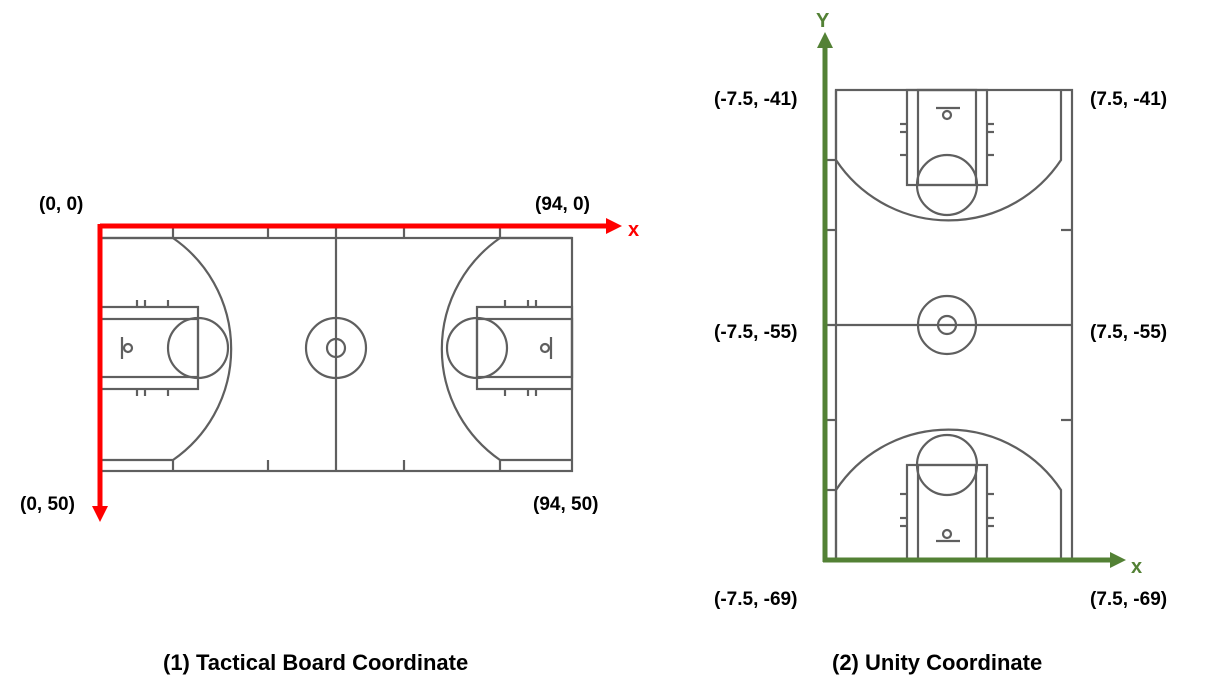 The height and width of the screenshot is (697, 1214). What do you see at coordinates (947, 115) in the screenshot?
I see `unity-top-rim` at bounding box center [947, 115].